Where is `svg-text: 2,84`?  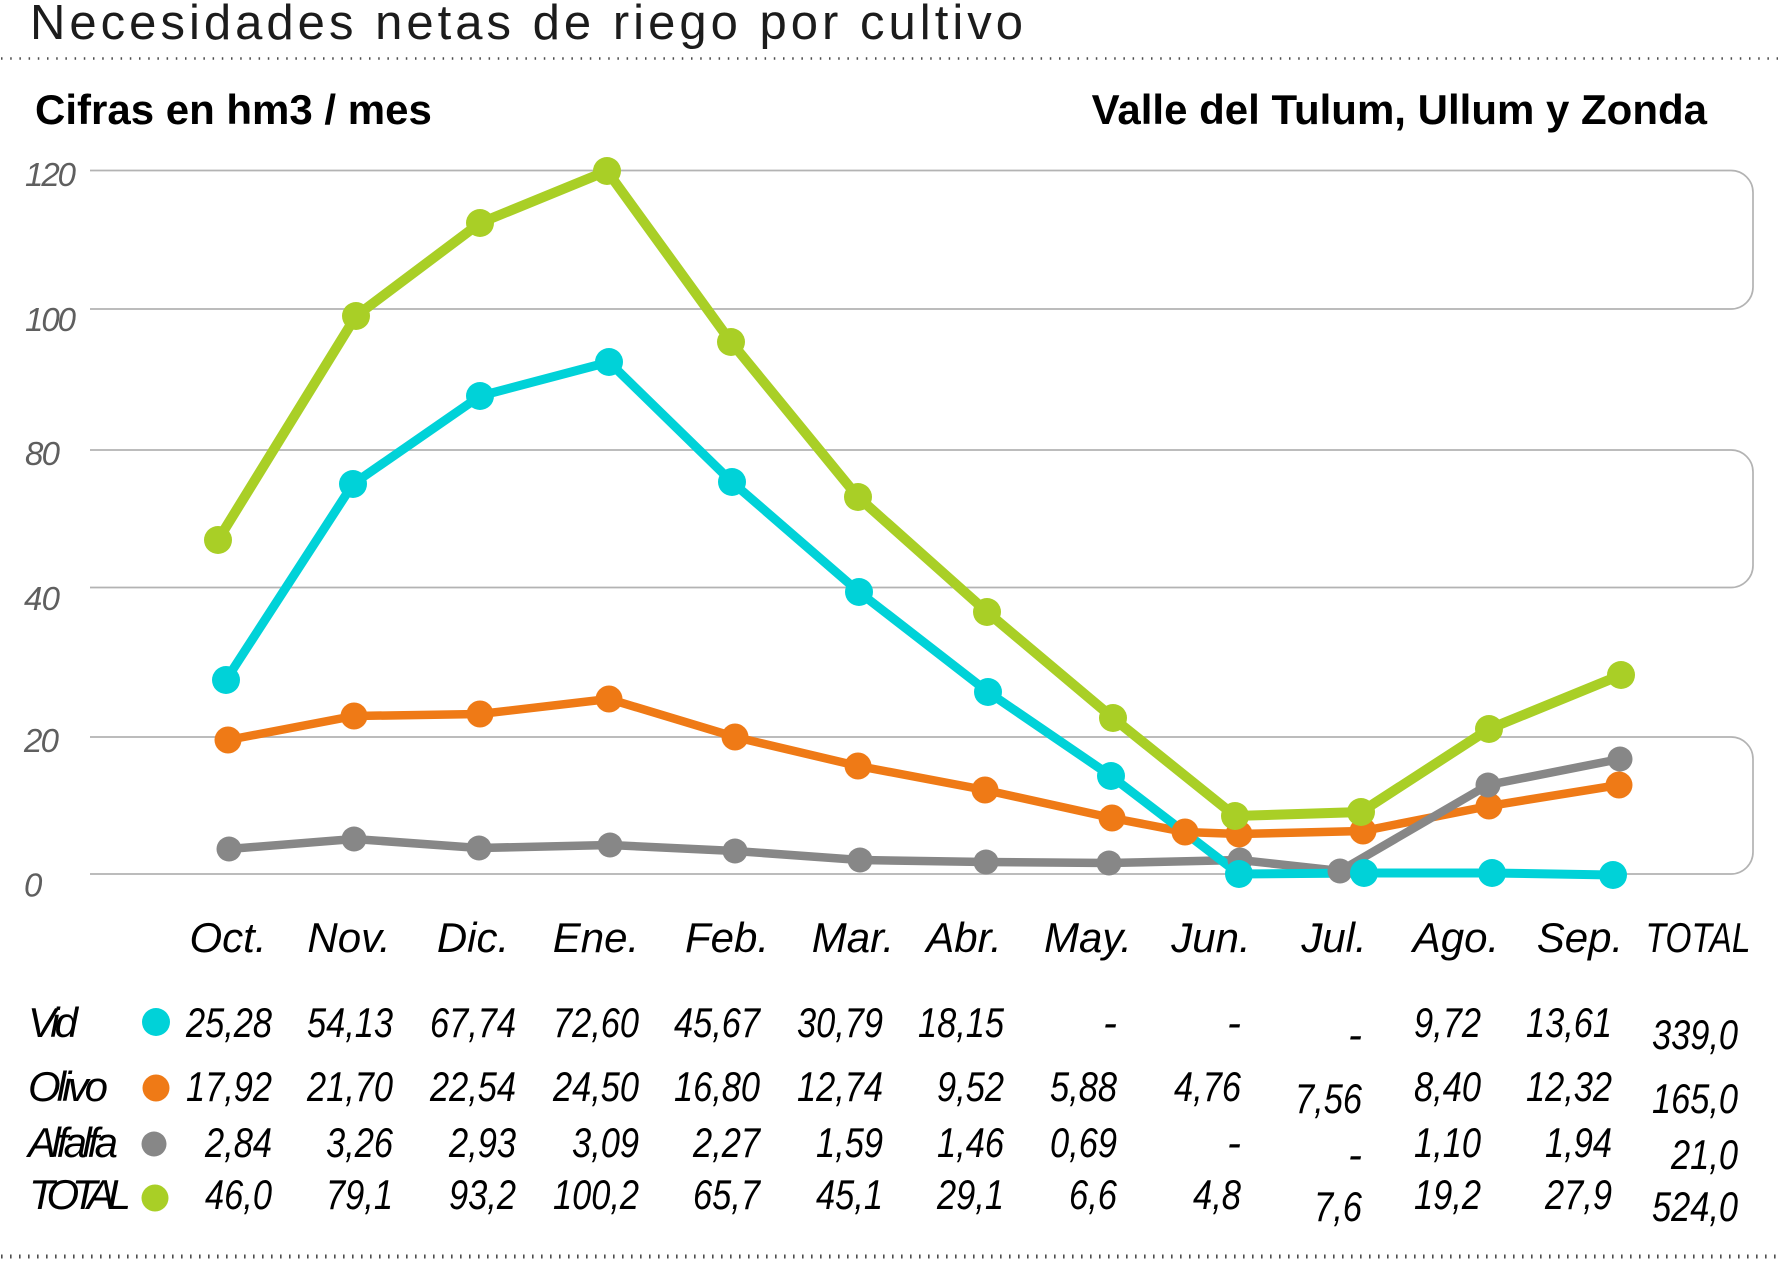
svg-text: 2,84 is located at coordinates (238, 1142).